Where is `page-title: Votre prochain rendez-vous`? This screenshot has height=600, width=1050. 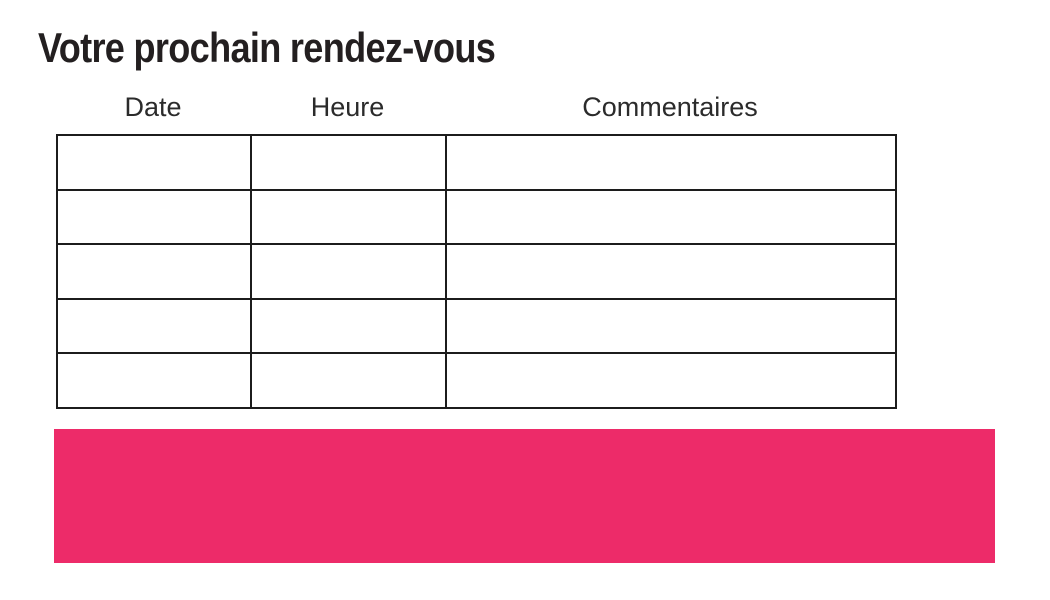
page-title: Votre prochain rendez-vous is located at coordinates (267, 47).